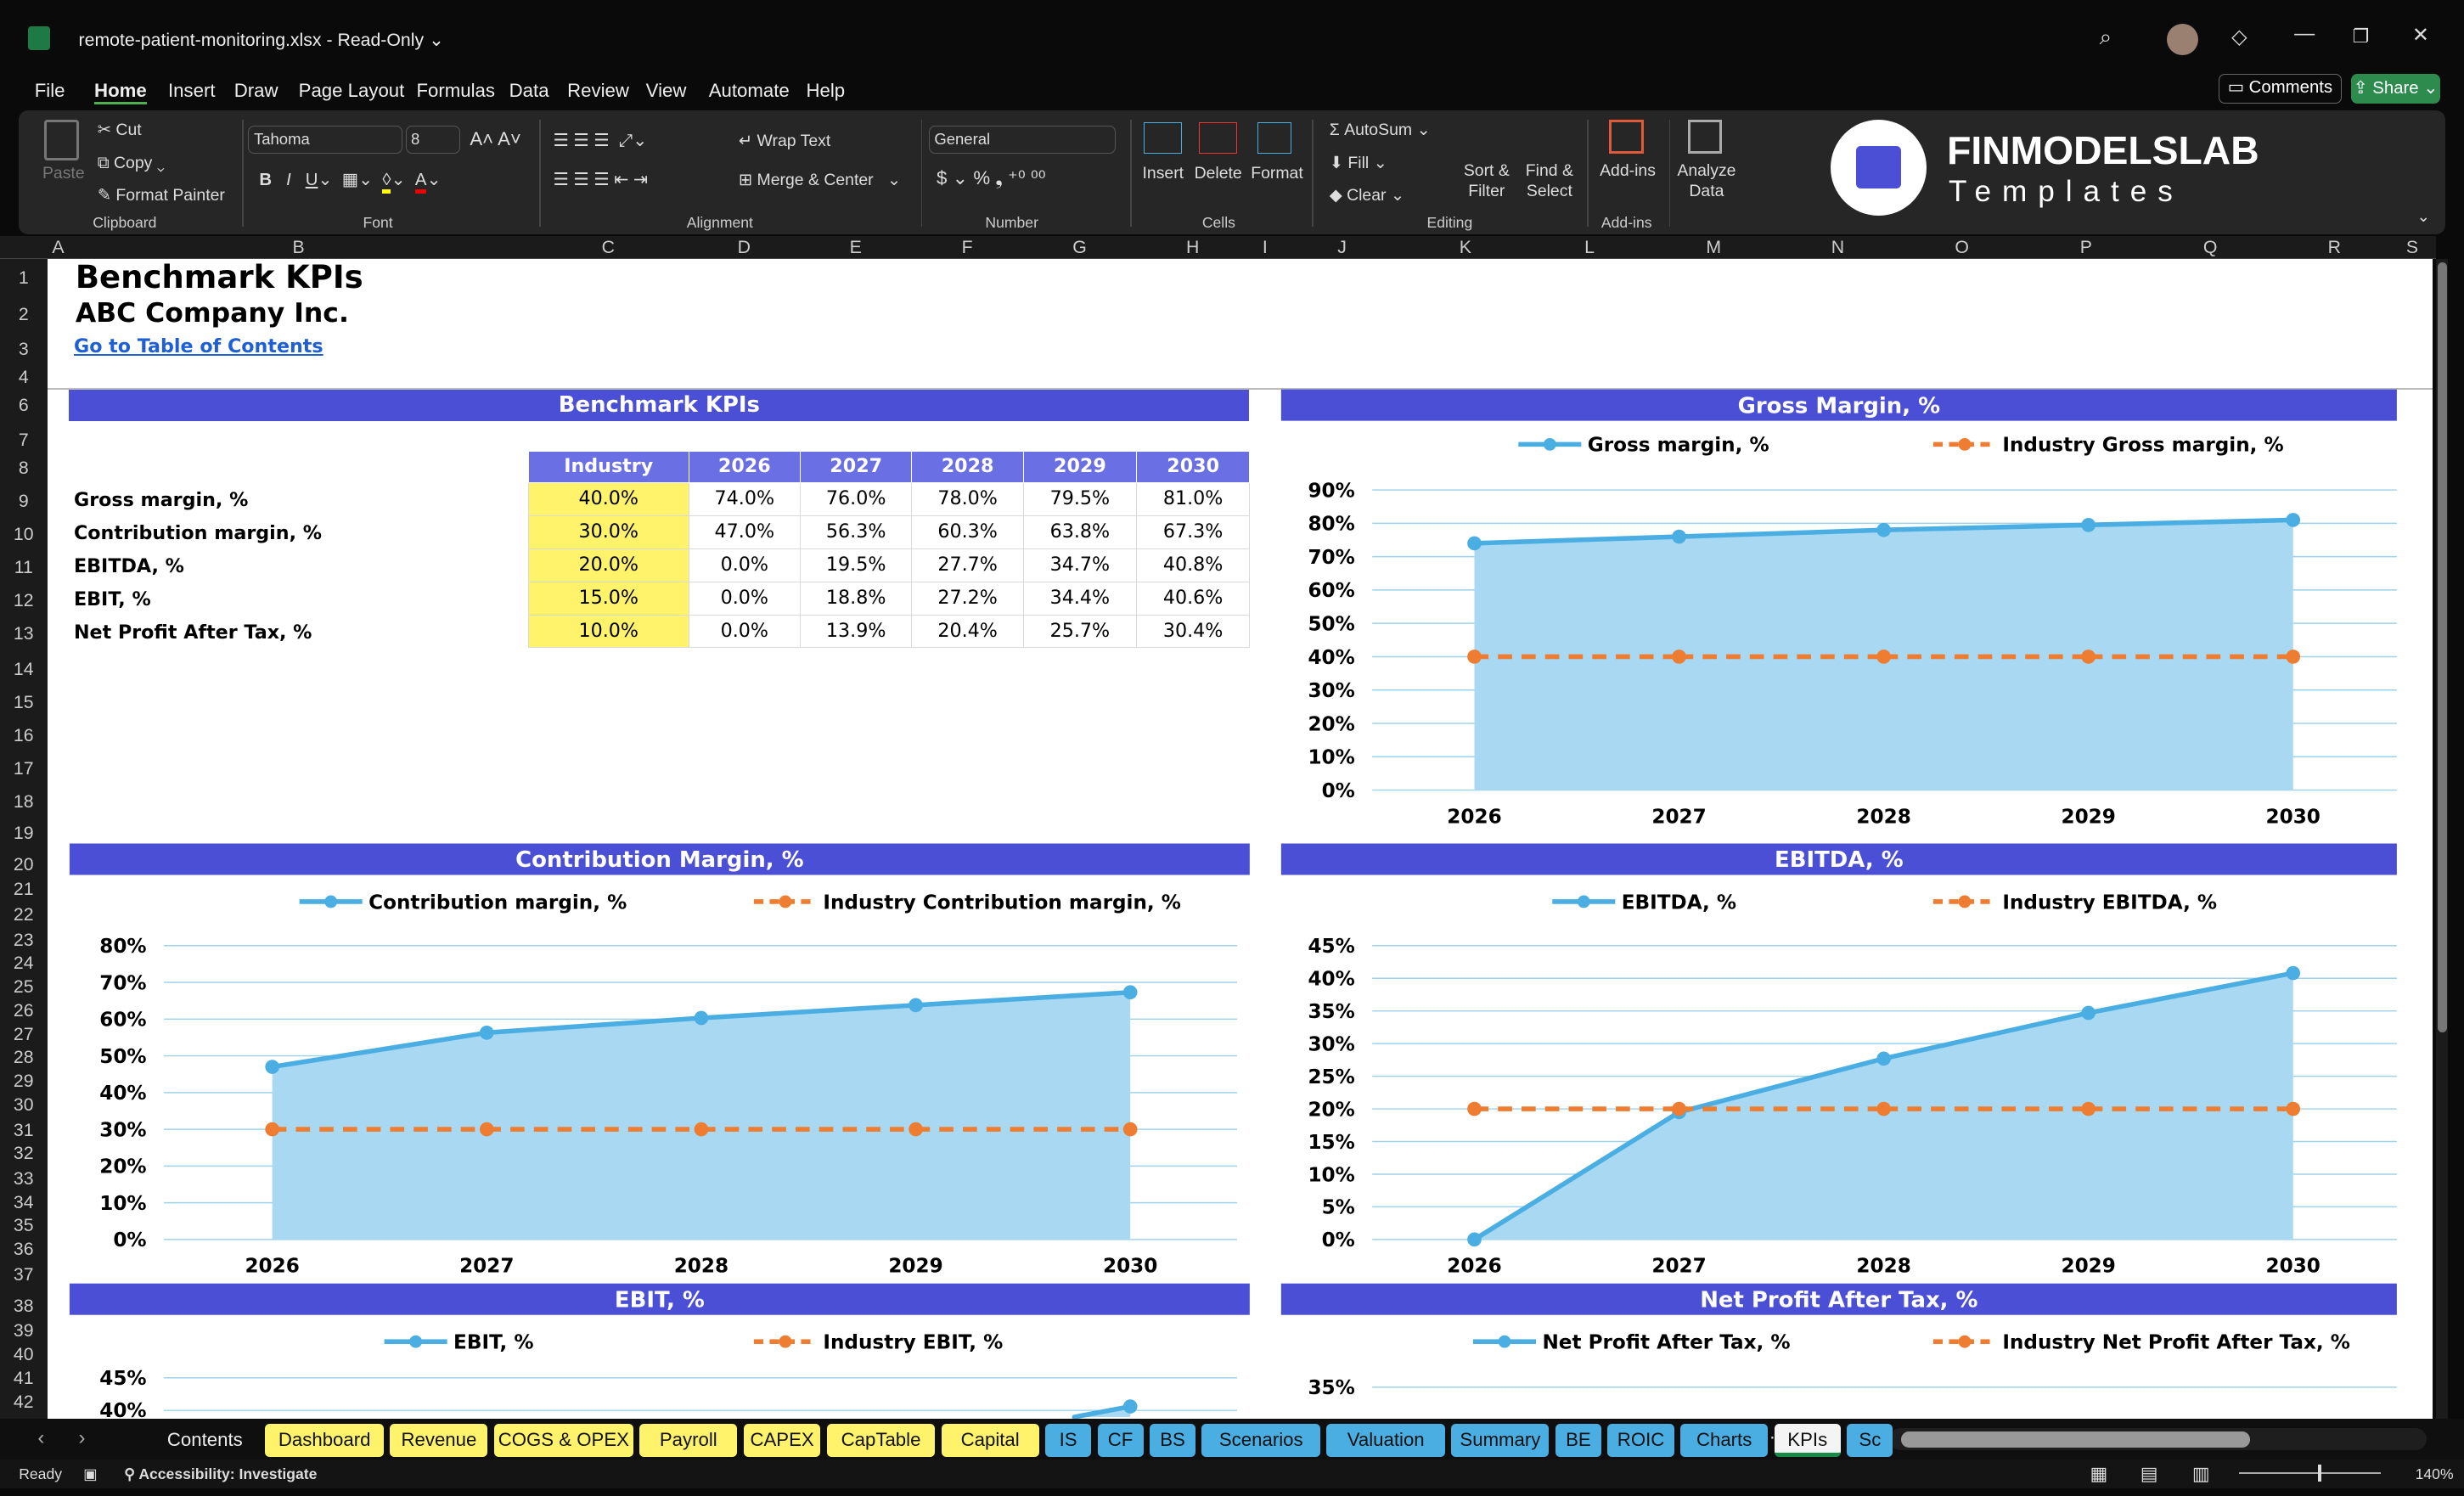 This screenshot has width=2464, height=1496. What do you see at coordinates (2239, 36) in the screenshot?
I see `diamond-icon: ◇` at bounding box center [2239, 36].